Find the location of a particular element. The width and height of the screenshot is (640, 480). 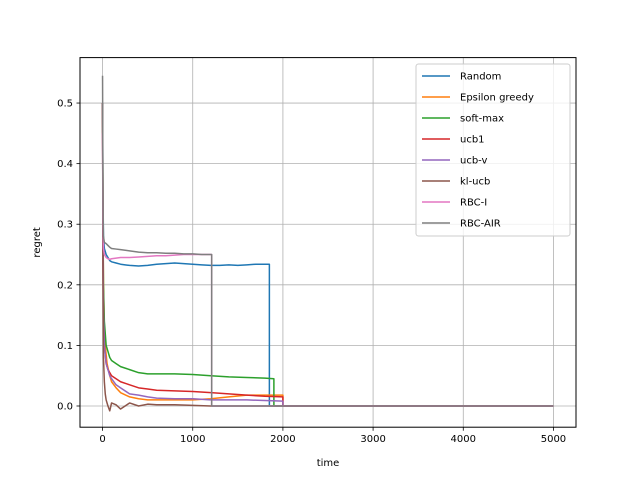

y-tick-label: 0.5 is located at coordinates (65, 104).